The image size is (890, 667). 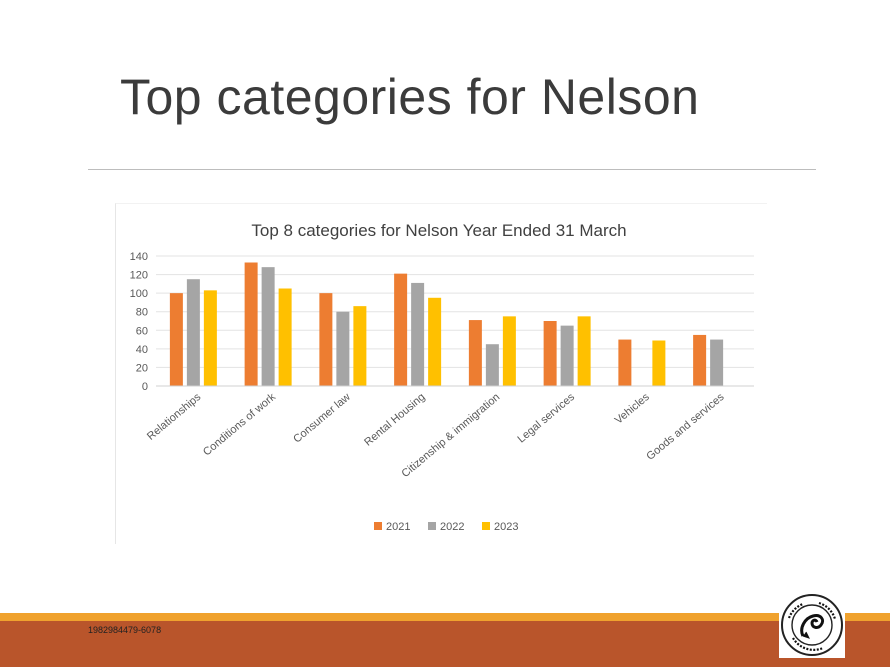 I want to click on legend-label: 2023, so click(x=506, y=527).